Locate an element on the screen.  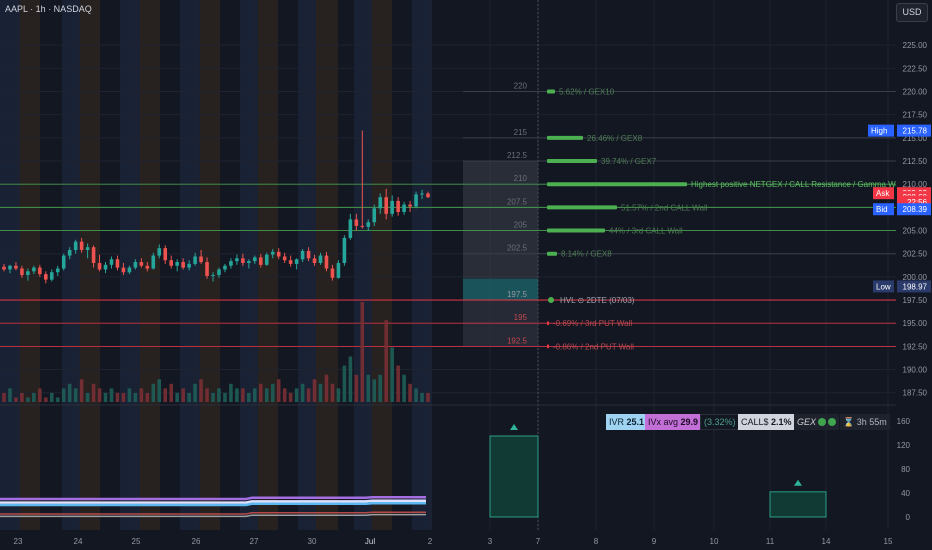
level-label: 51.57% / 2nd CALL Wall is located at coordinates (664, 207).